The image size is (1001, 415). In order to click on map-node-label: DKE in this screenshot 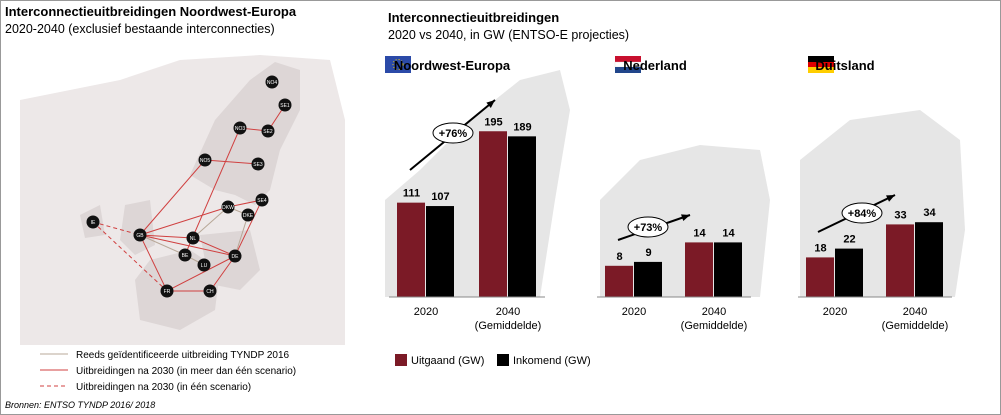, I will do `click(248, 216)`.